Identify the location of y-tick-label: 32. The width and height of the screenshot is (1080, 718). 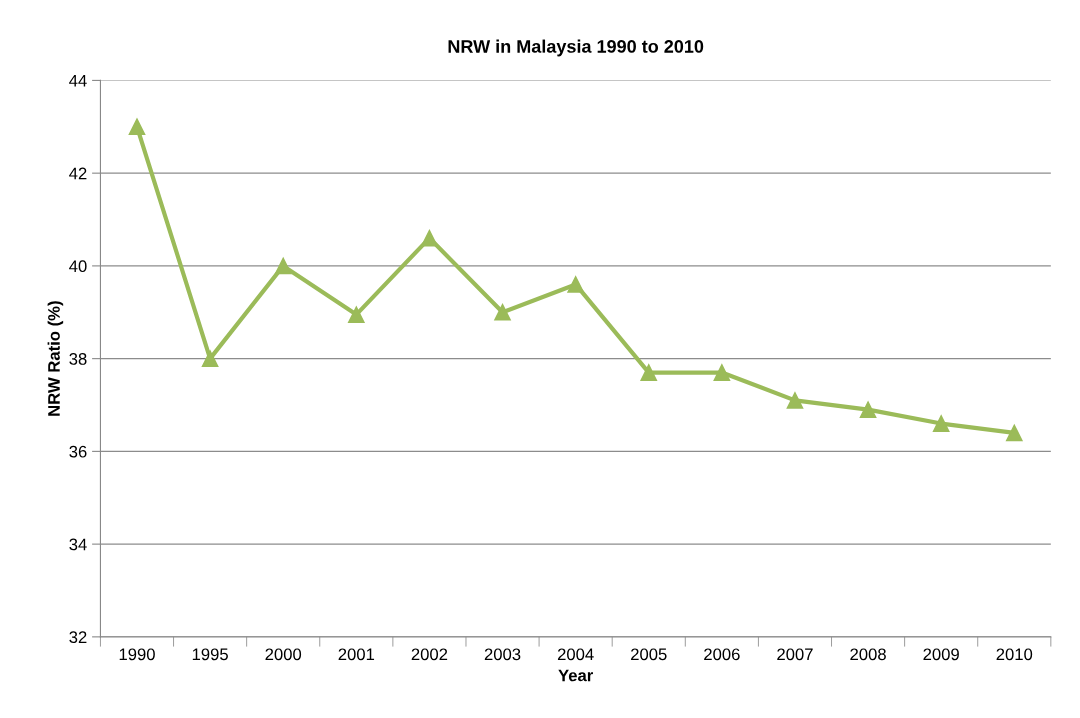
(78, 637).